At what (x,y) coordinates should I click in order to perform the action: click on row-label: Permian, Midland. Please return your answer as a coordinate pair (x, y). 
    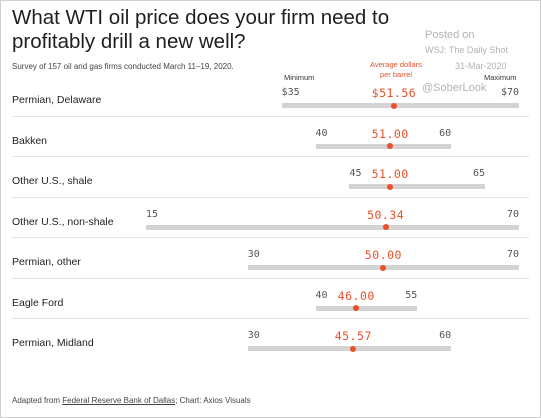
    Looking at the image, I should click on (53, 343).